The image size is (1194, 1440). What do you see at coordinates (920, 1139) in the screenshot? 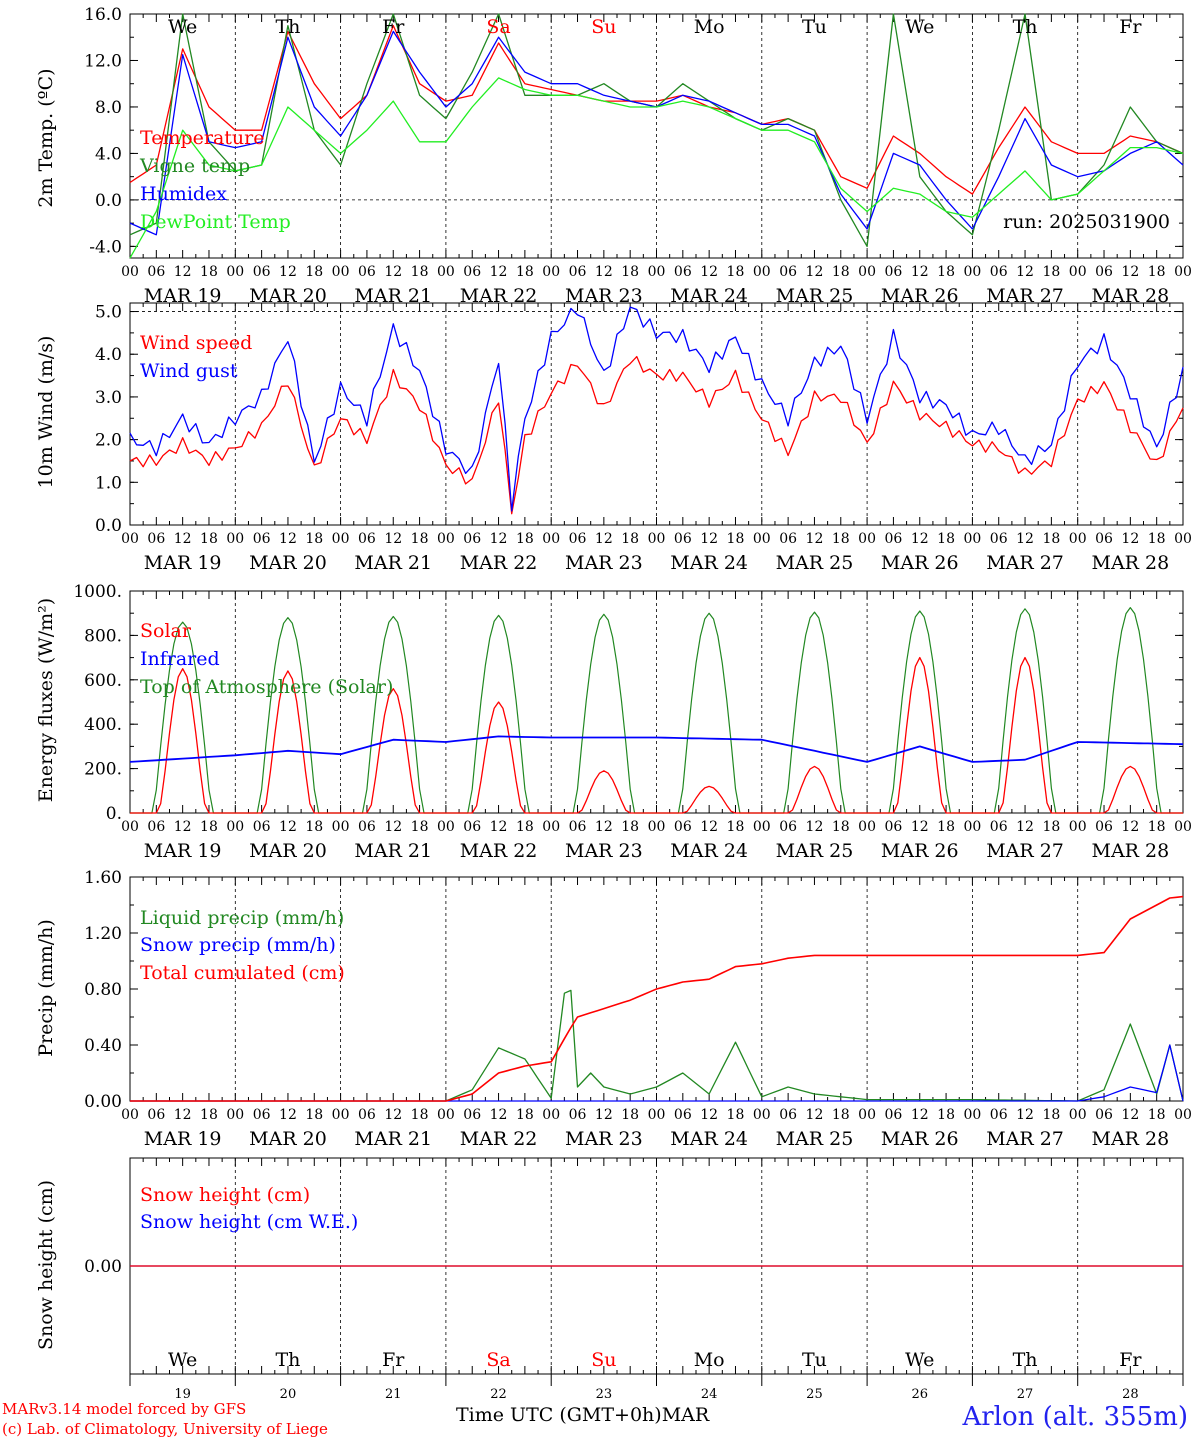
I see `date-label: MAR 26` at bounding box center [920, 1139].